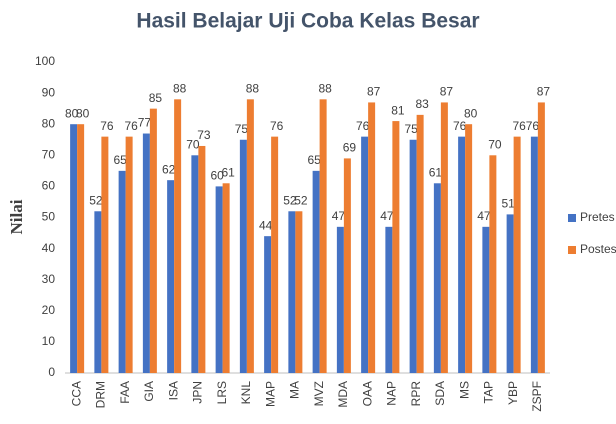  What do you see at coordinates (513, 393) in the screenshot?
I see `x-tick-label: YBP` at bounding box center [513, 393].